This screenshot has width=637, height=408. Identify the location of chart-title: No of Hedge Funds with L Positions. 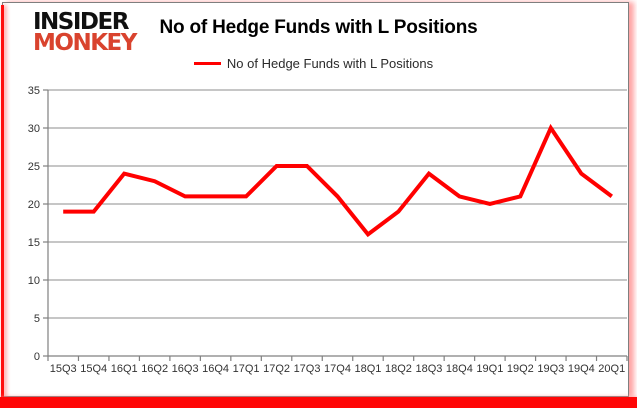
(318, 27).